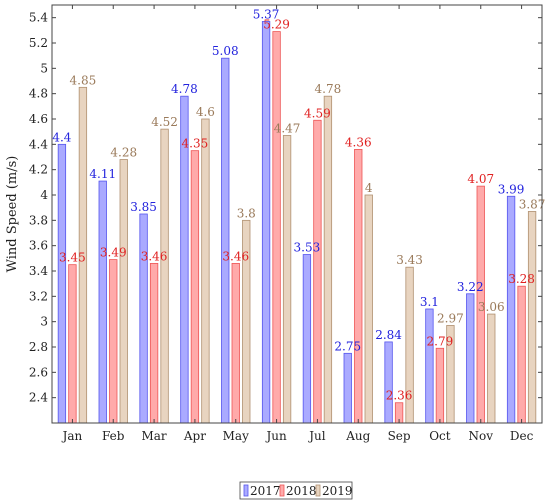 The height and width of the screenshot is (502, 545). What do you see at coordinates (328, 89) in the screenshot?
I see `data-label-2019-jul: 4.78` at bounding box center [328, 89].